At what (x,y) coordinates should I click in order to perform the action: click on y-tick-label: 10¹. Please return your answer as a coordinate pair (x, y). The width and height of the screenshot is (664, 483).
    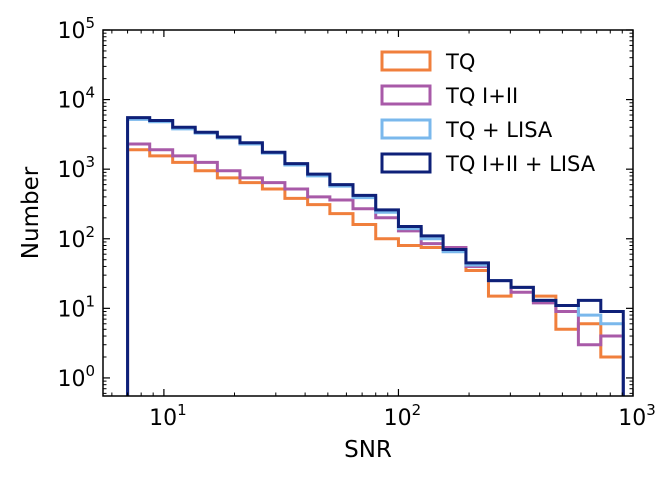
    Looking at the image, I should click on (76, 307).